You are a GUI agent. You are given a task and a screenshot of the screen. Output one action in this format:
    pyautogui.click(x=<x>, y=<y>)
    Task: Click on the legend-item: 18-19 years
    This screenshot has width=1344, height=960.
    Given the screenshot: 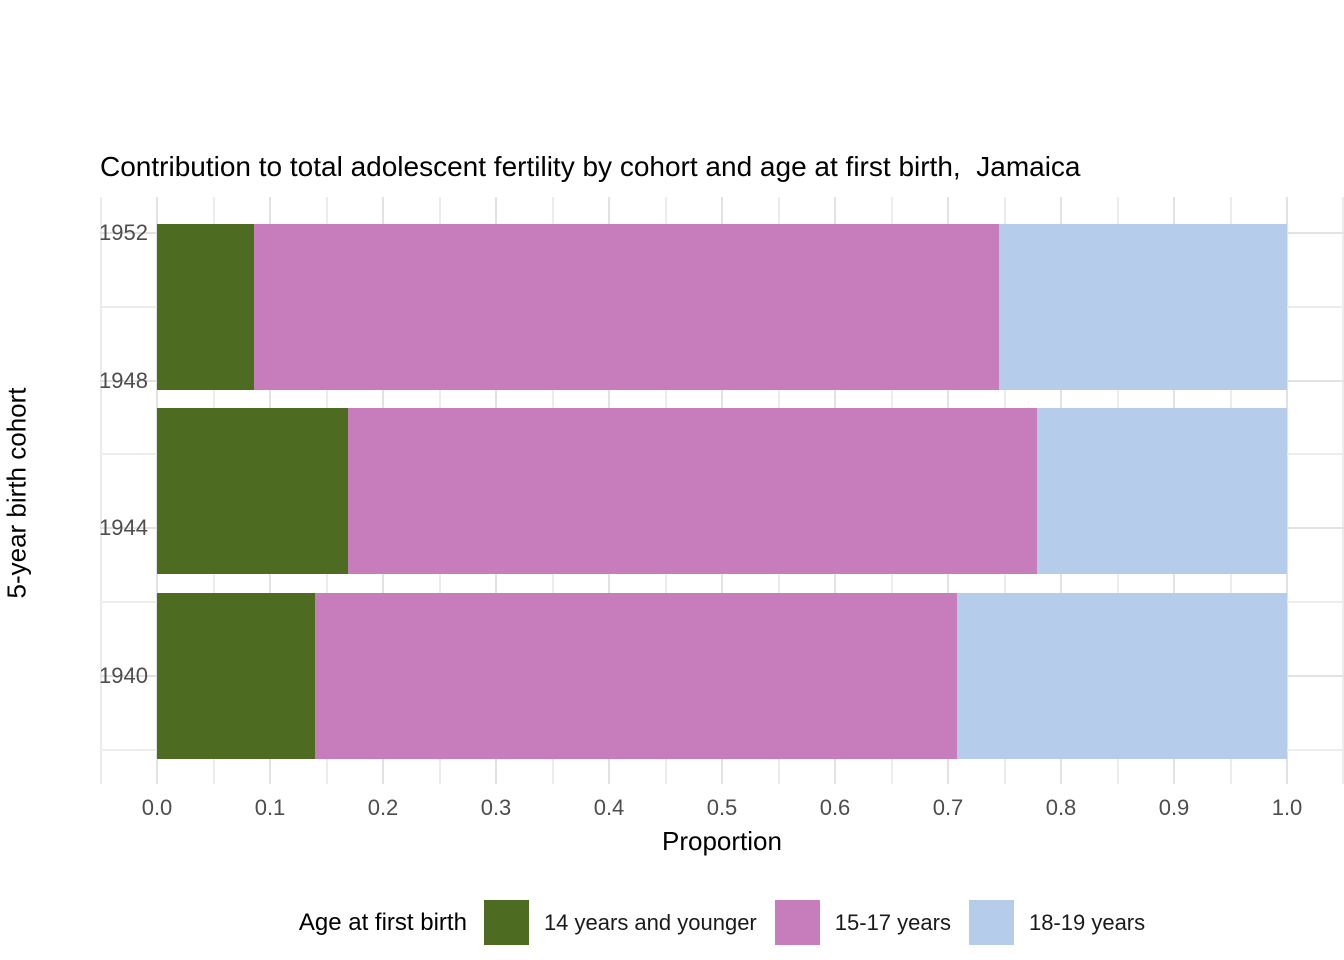 What is the action you would take?
    pyautogui.click(x=1057, y=922)
    